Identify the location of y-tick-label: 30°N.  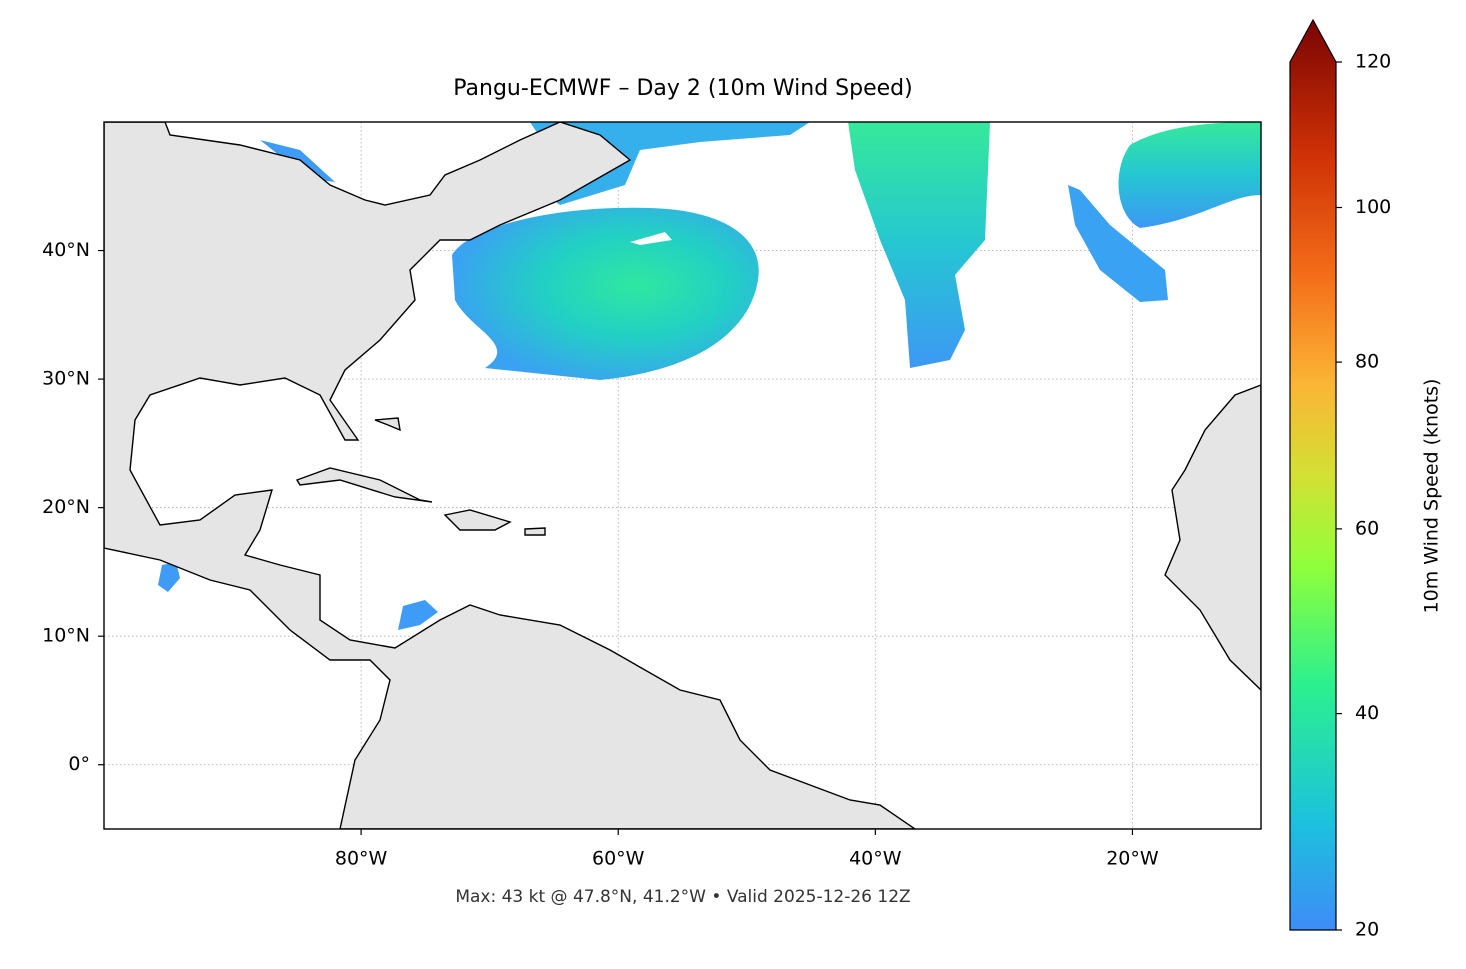
(66, 379).